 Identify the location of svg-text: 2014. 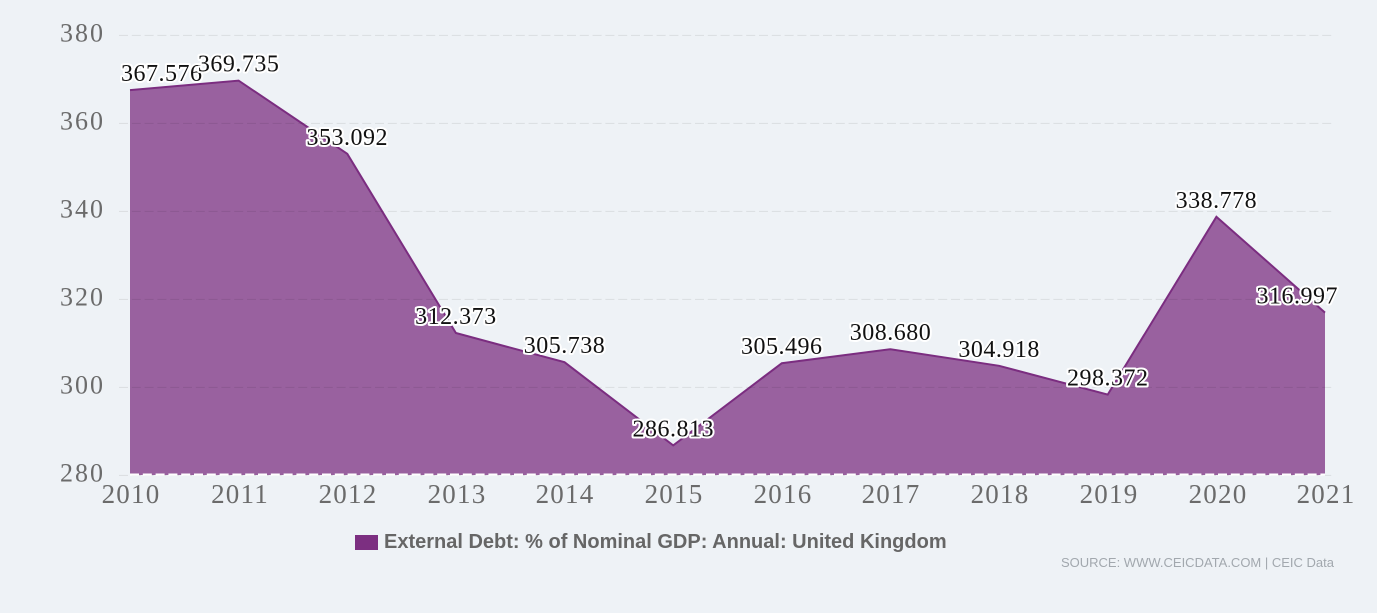
(565, 494).